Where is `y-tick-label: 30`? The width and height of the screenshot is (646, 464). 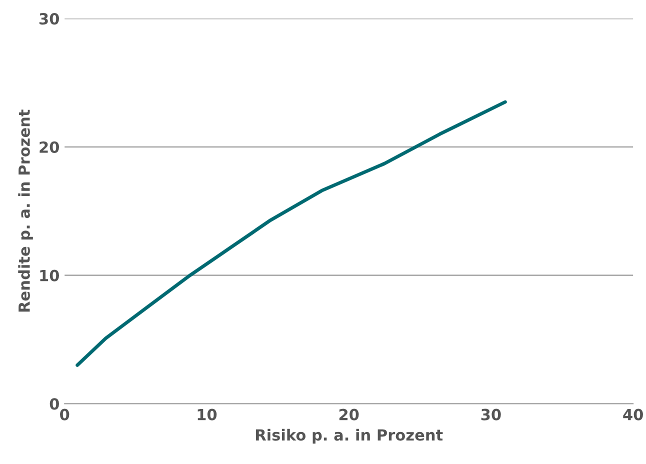
y-tick-label: 30 is located at coordinates (50, 19).